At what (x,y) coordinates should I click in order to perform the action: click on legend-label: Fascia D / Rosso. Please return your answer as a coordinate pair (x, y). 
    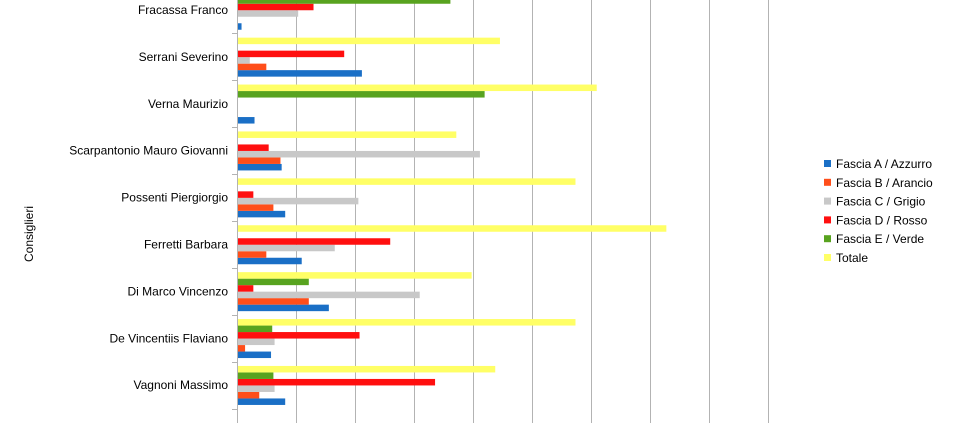
    Looking at the image, I should click on (882, 220).